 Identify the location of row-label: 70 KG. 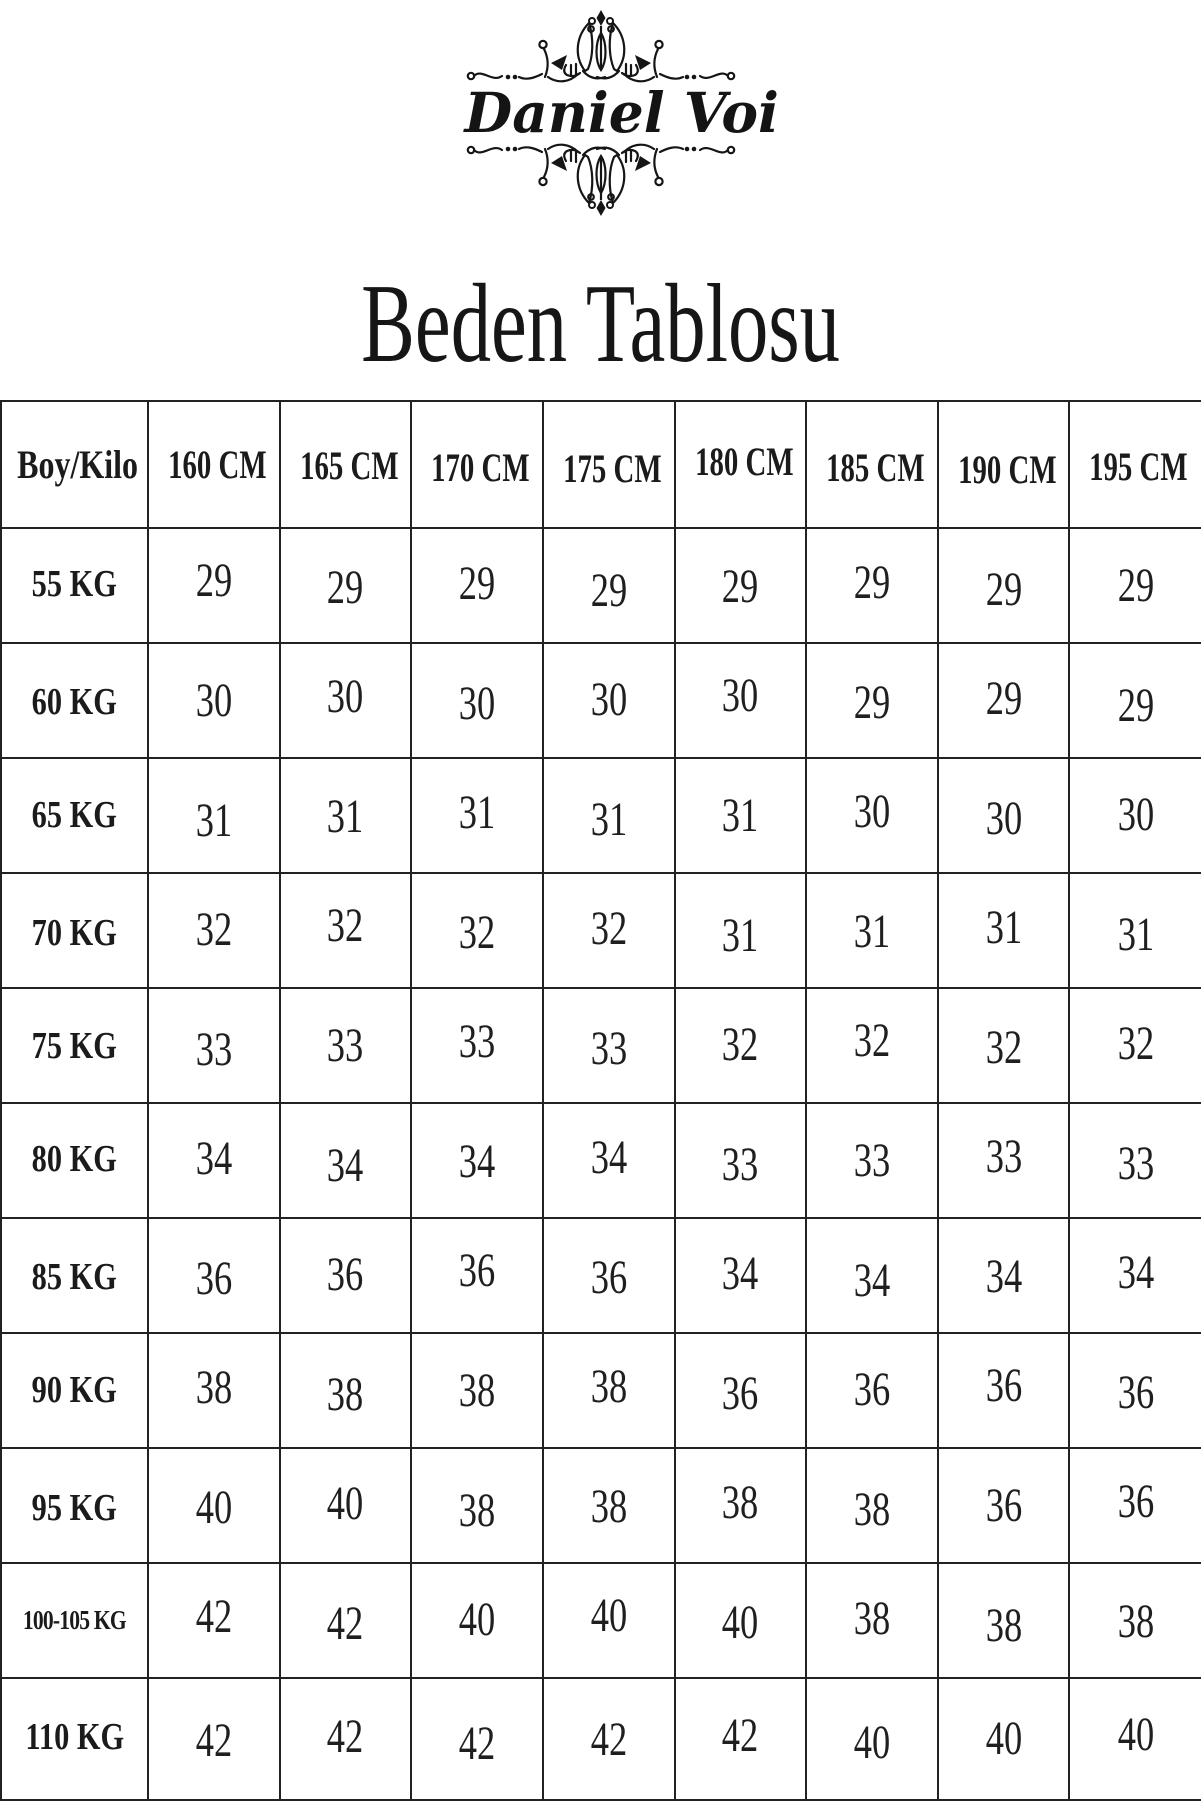
(74, 930).